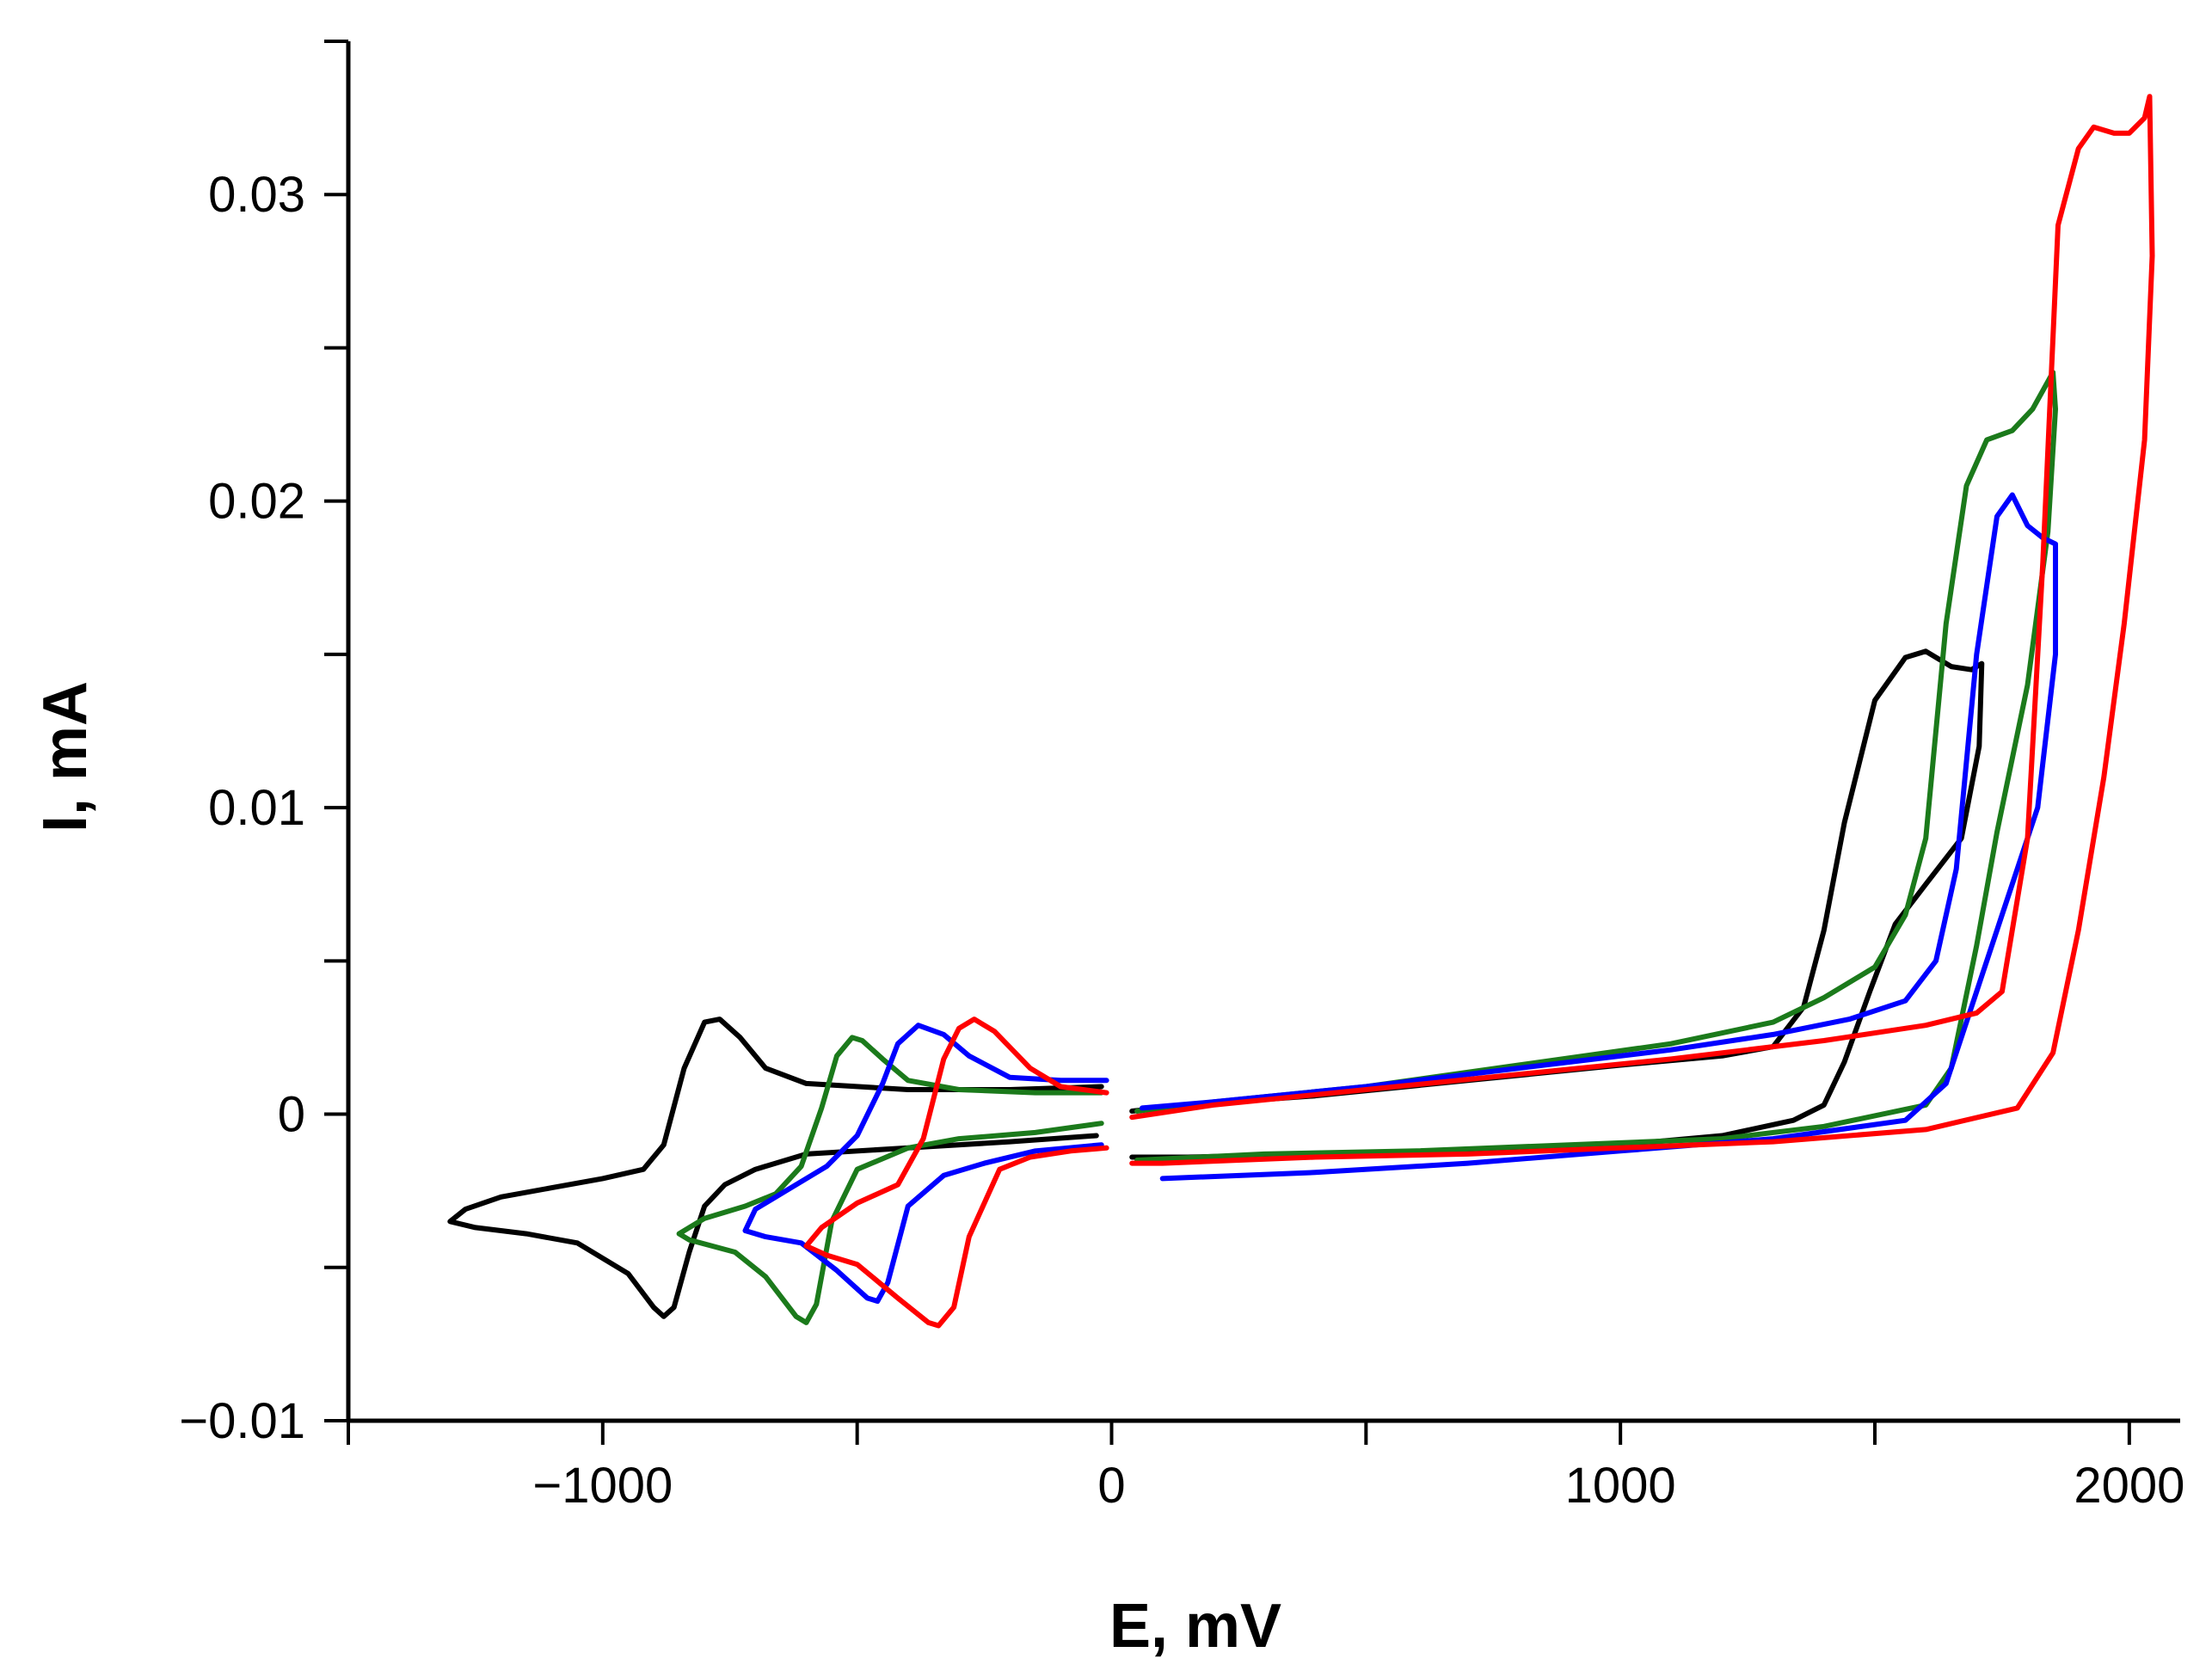 This screenshot has width=2212, height=1677. I want to click on y-tick-label: 0.01, so click(256, 808).